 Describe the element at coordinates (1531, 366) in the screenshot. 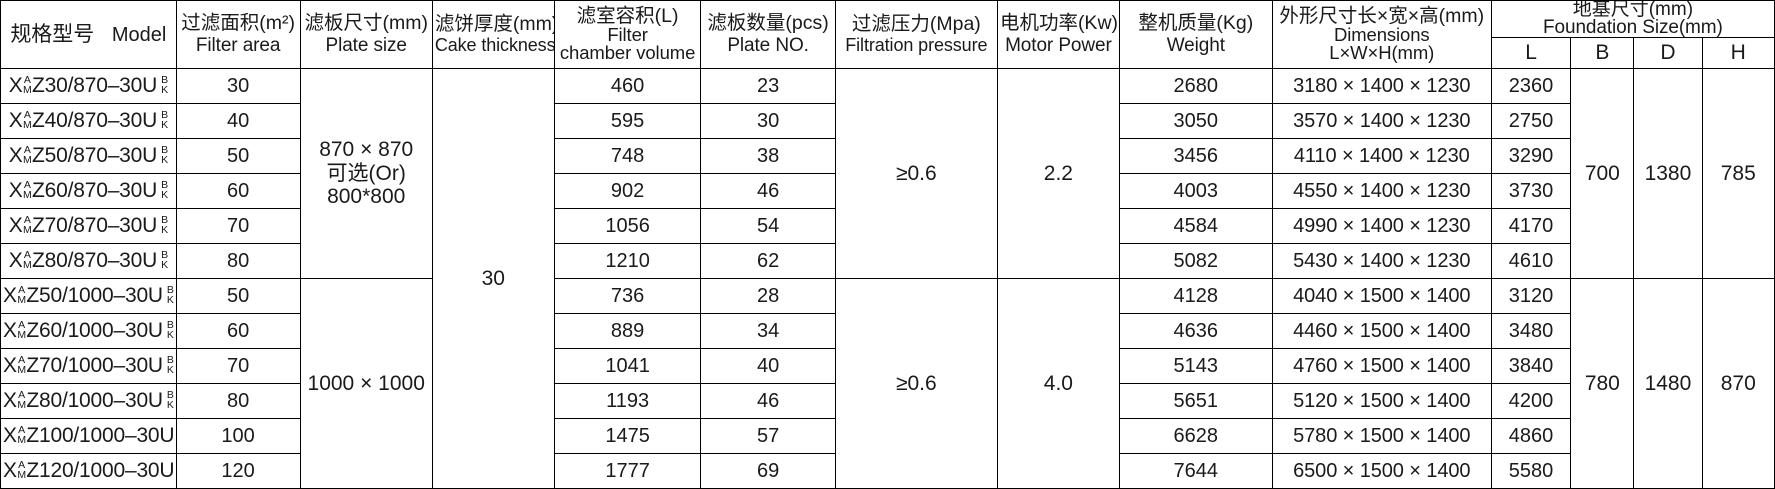

I see `cell-foundation-l: 3840` at that location.